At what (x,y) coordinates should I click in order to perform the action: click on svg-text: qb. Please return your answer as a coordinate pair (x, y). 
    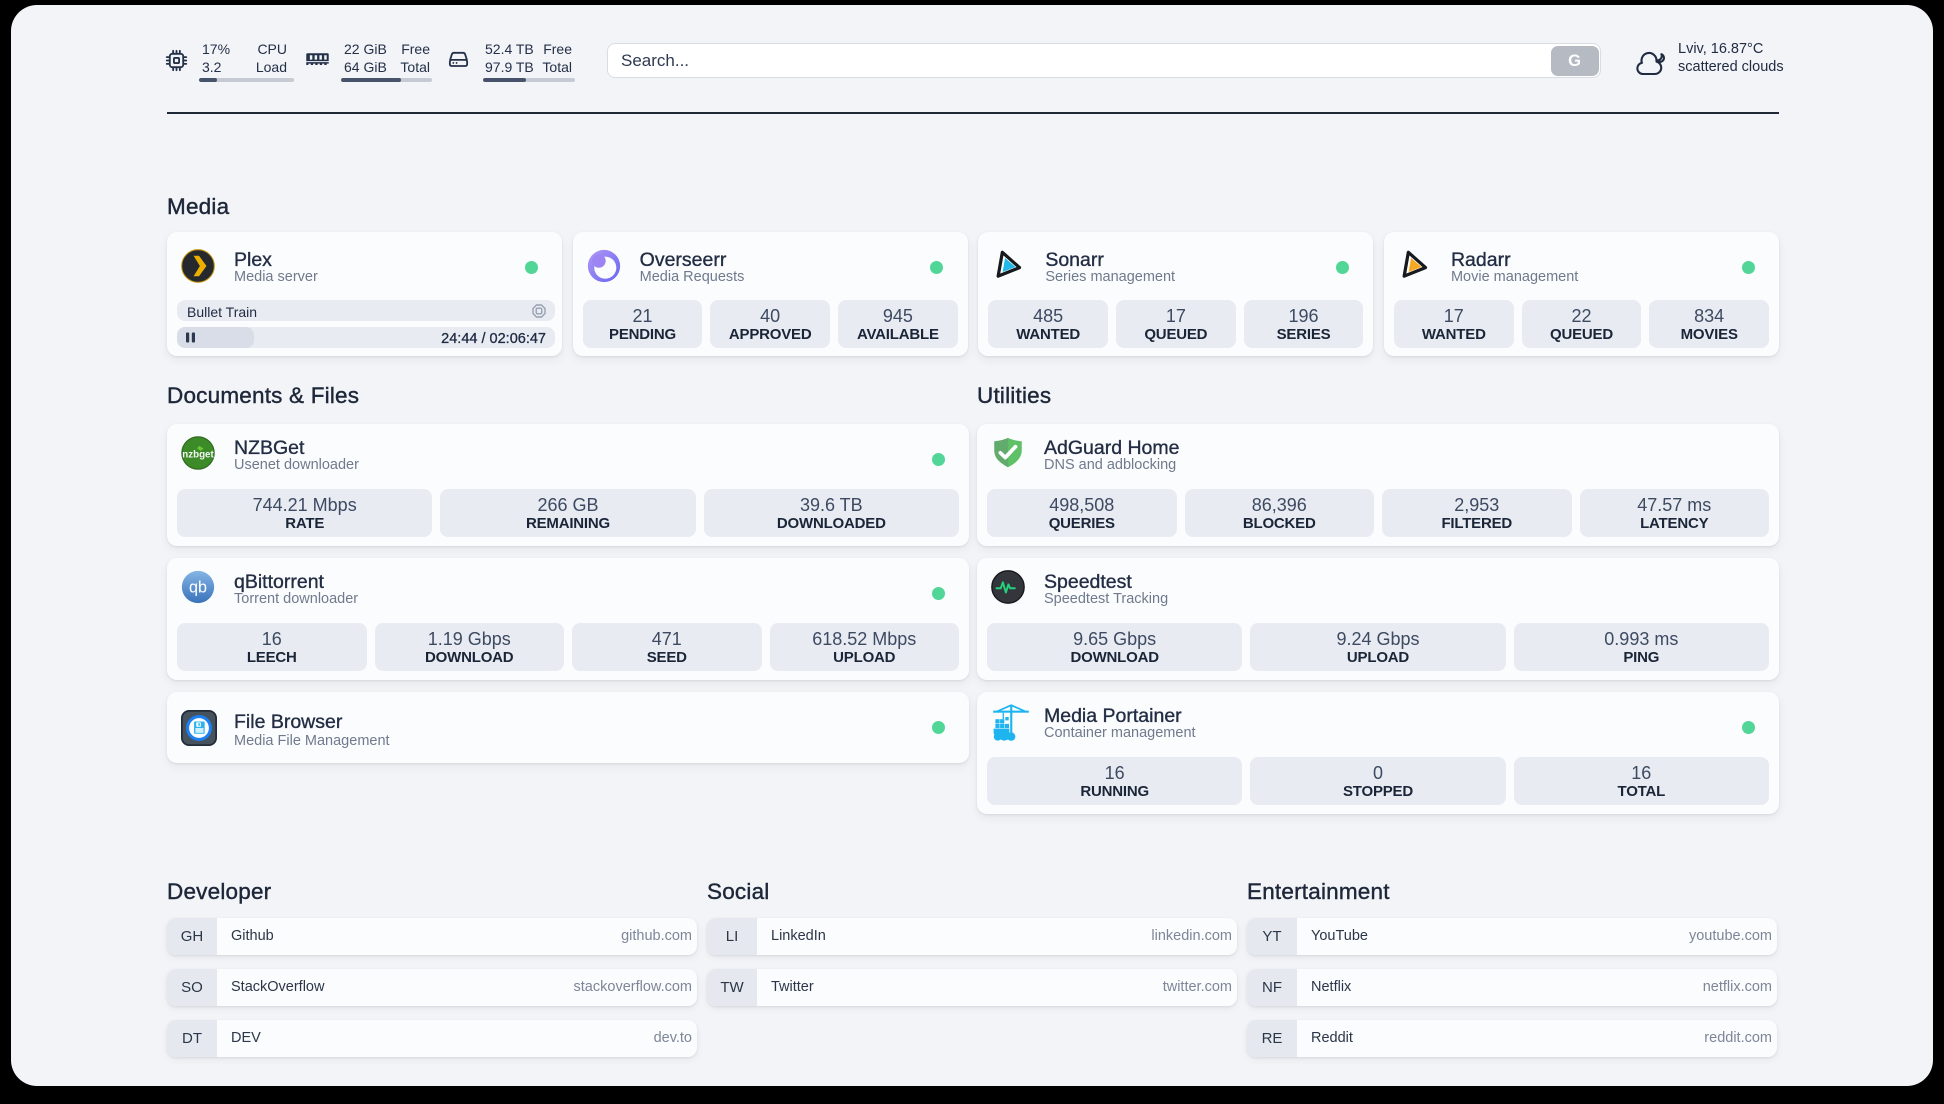
    Looking at the image, I should click on (198, 588).